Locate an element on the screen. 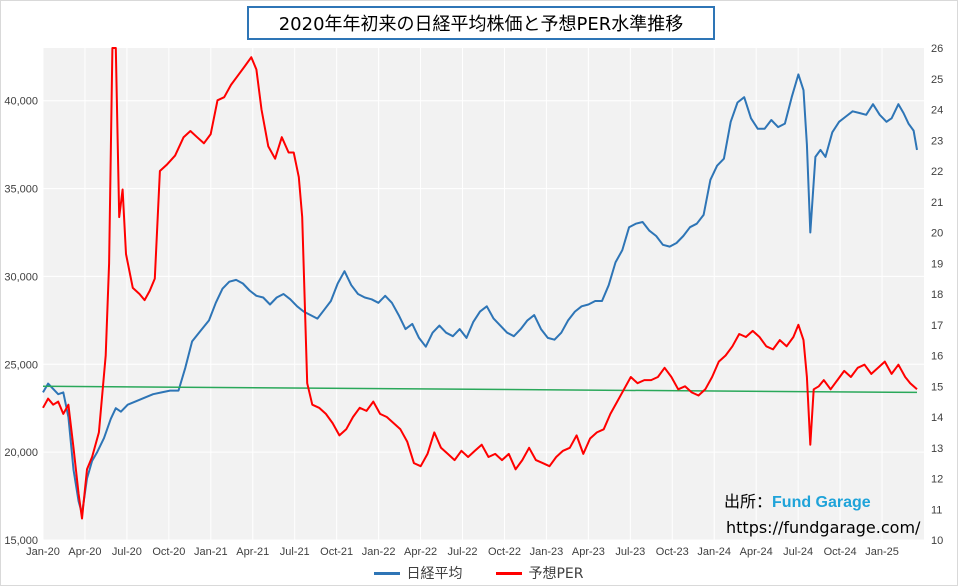 The height and width of the screenshot is (586, 958). chart-title-text: 2020年年初来の日経平均株価と予想PER水準推移 is located at coordinates (481, 24).